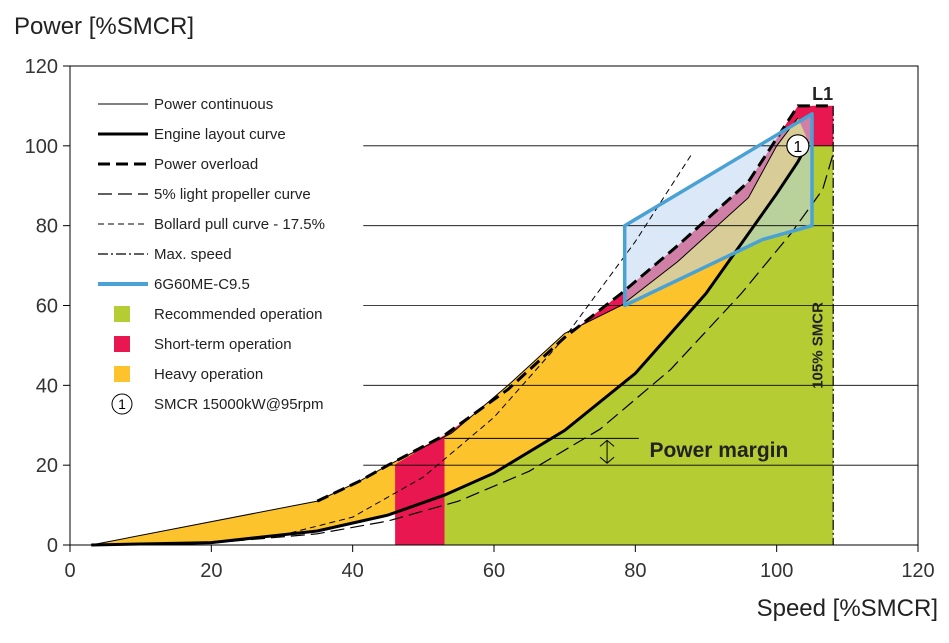  What do you see at coordinates (818, 345) in the screenshot?
I see `smcr-105-label: 105% SMCR` at bounding box center [818, 345].